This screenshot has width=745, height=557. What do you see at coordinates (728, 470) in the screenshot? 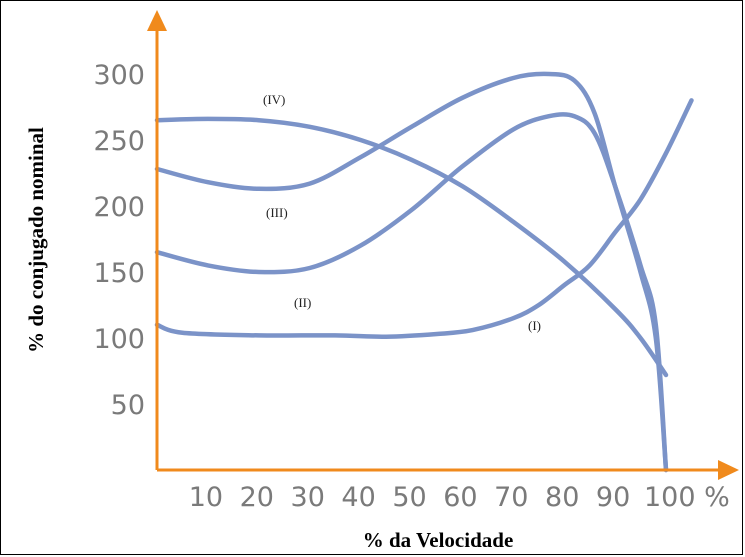
I see `x-axis-arrow` at bounding box center [728, 470].